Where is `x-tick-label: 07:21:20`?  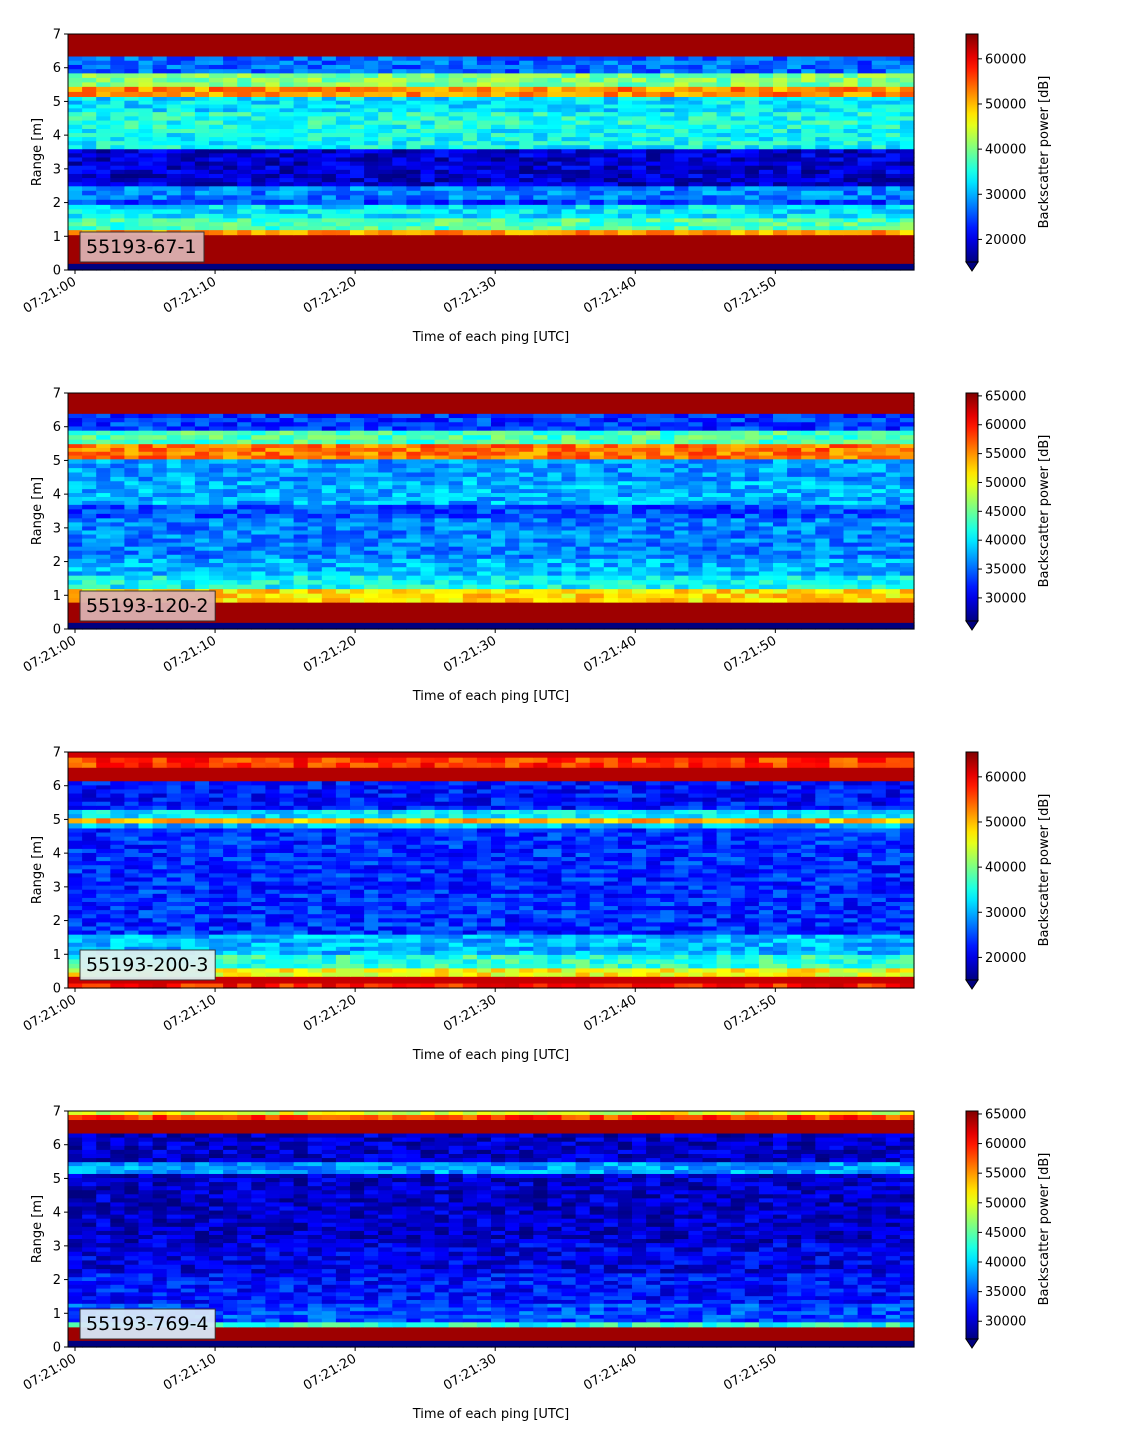 x-tick-label: 07:21:20 is located at coordinates (330, 295).